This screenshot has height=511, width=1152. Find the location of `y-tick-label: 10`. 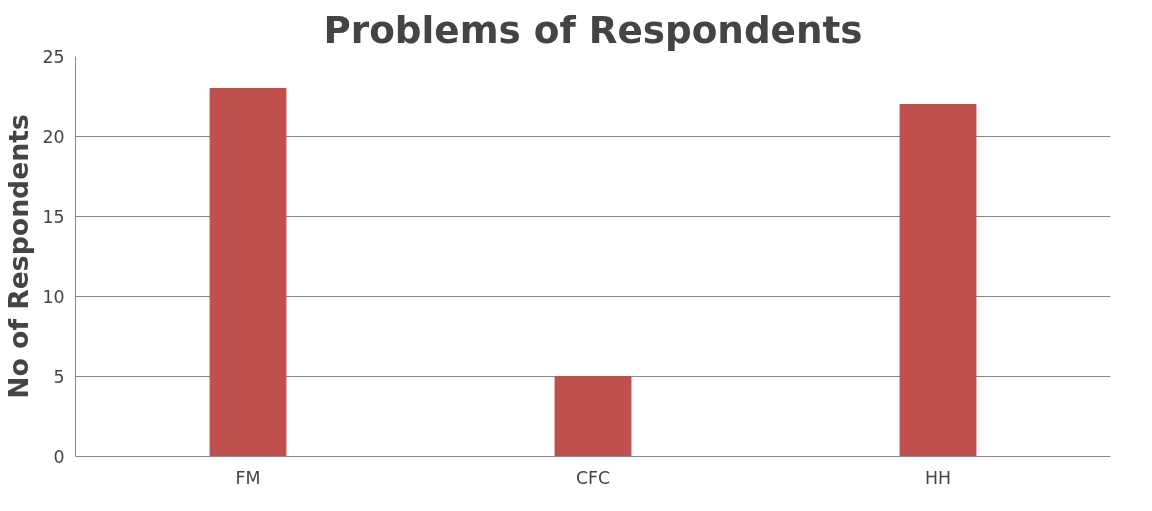

y-tick-label: 10 is located at coordinates (53, 297).